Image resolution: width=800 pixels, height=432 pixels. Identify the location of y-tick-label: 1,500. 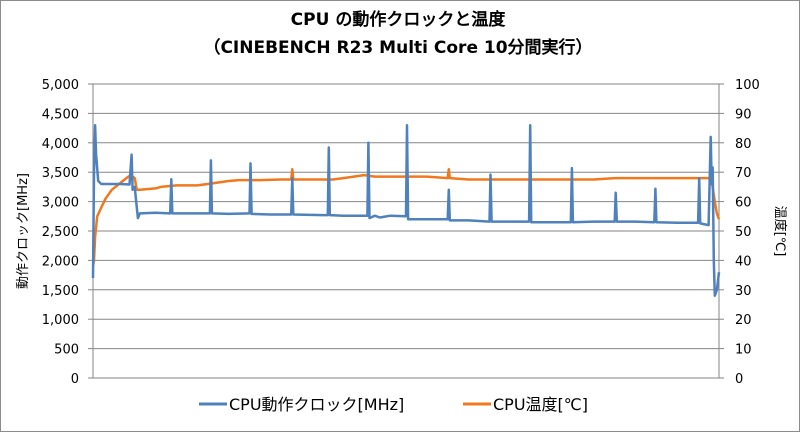
(60, 291).